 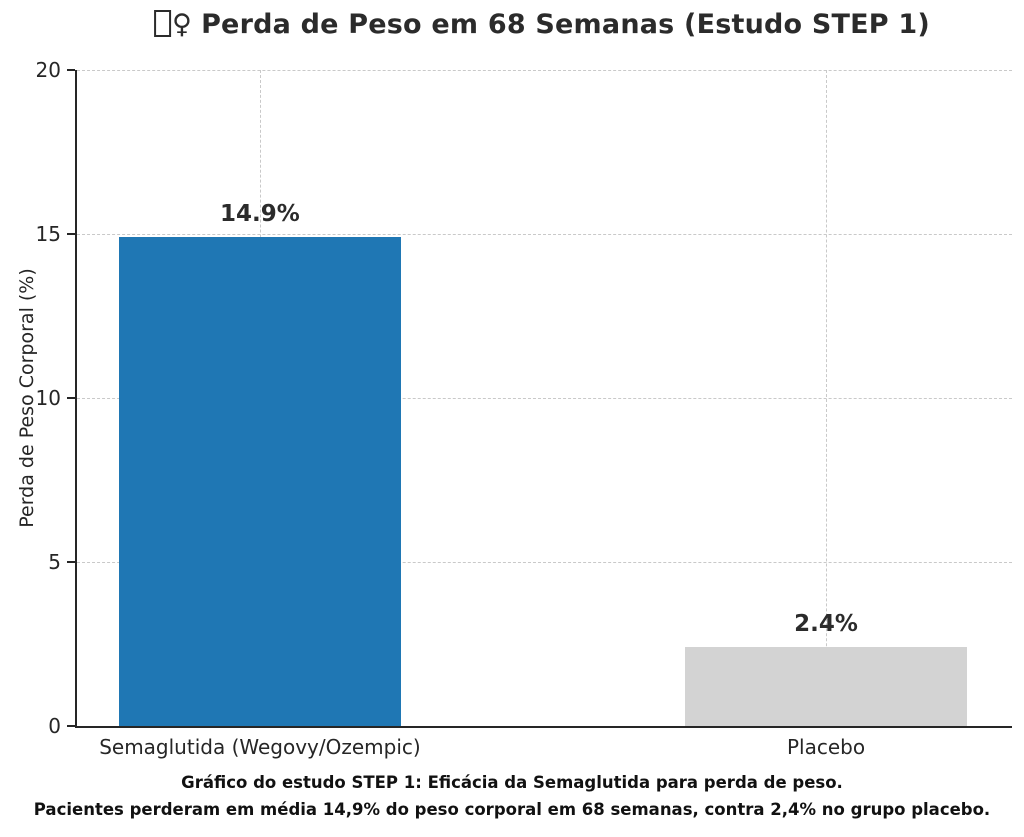 What do you see at coordinates (54, 562) in the screenshot?
I see `y-tick-label: 5` at bounding box center [54, 562].